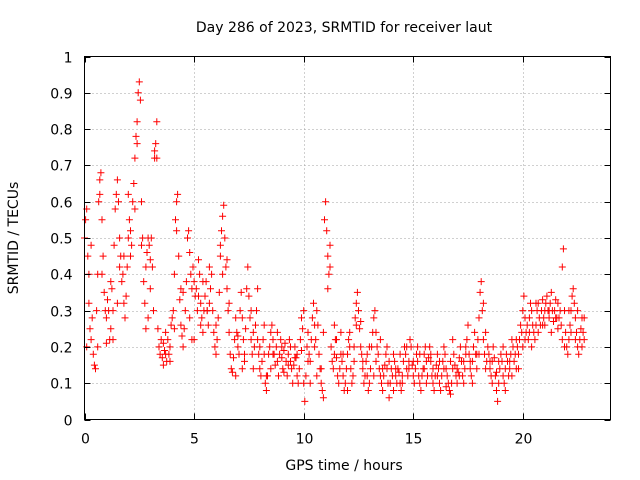 The width and height of the screenshot is (640, 480). I want to click on x-axis-tick-labels: 0 5 10 15 20, so click(306, 440).